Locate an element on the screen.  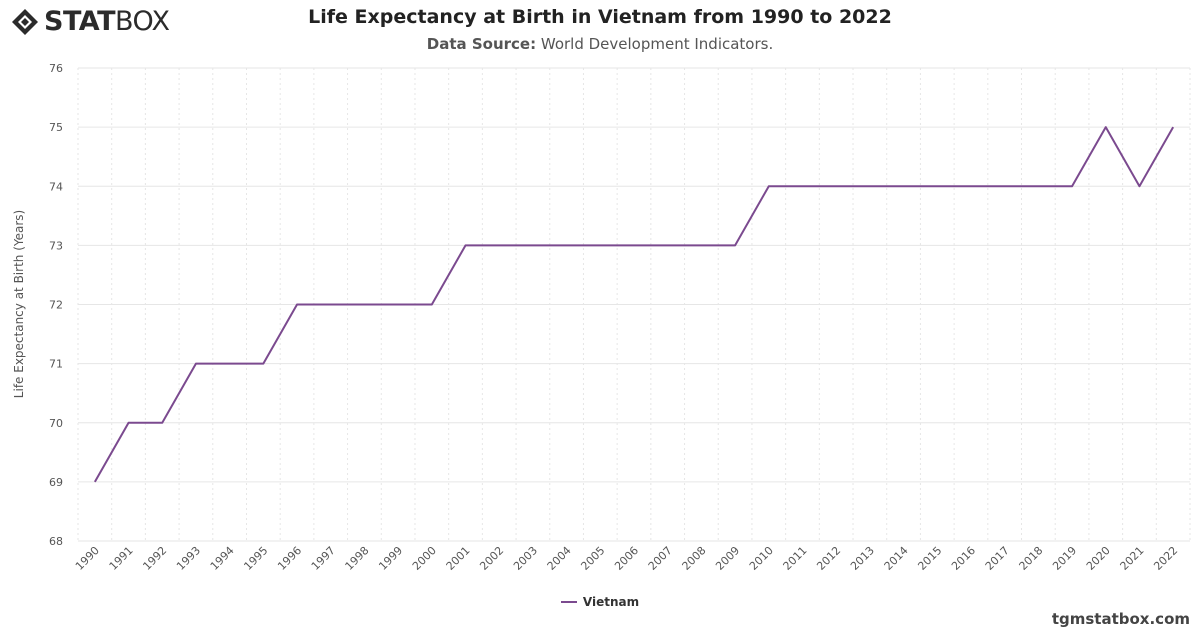
x-tick-label: 1993 is located at coordinates (188, 558).